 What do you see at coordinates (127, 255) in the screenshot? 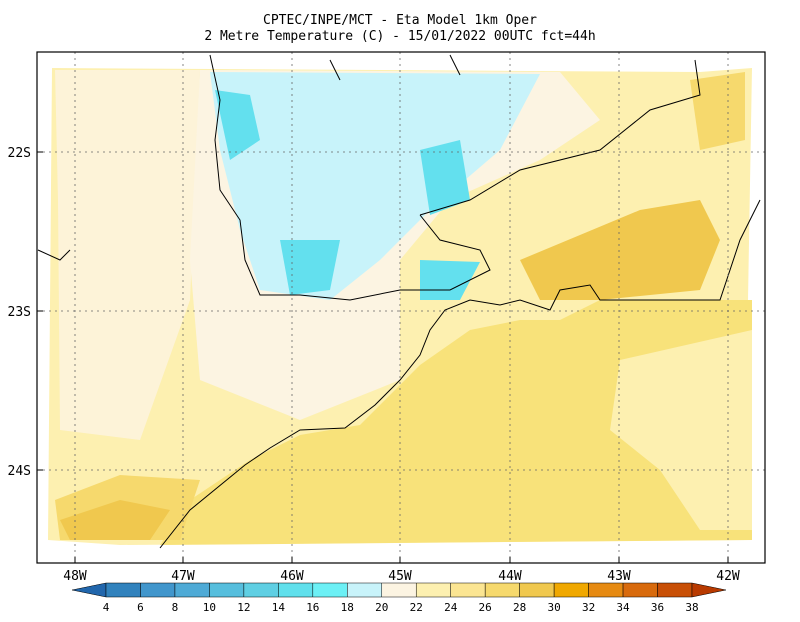
I see `cool-west` at bounding box center [127, 255].